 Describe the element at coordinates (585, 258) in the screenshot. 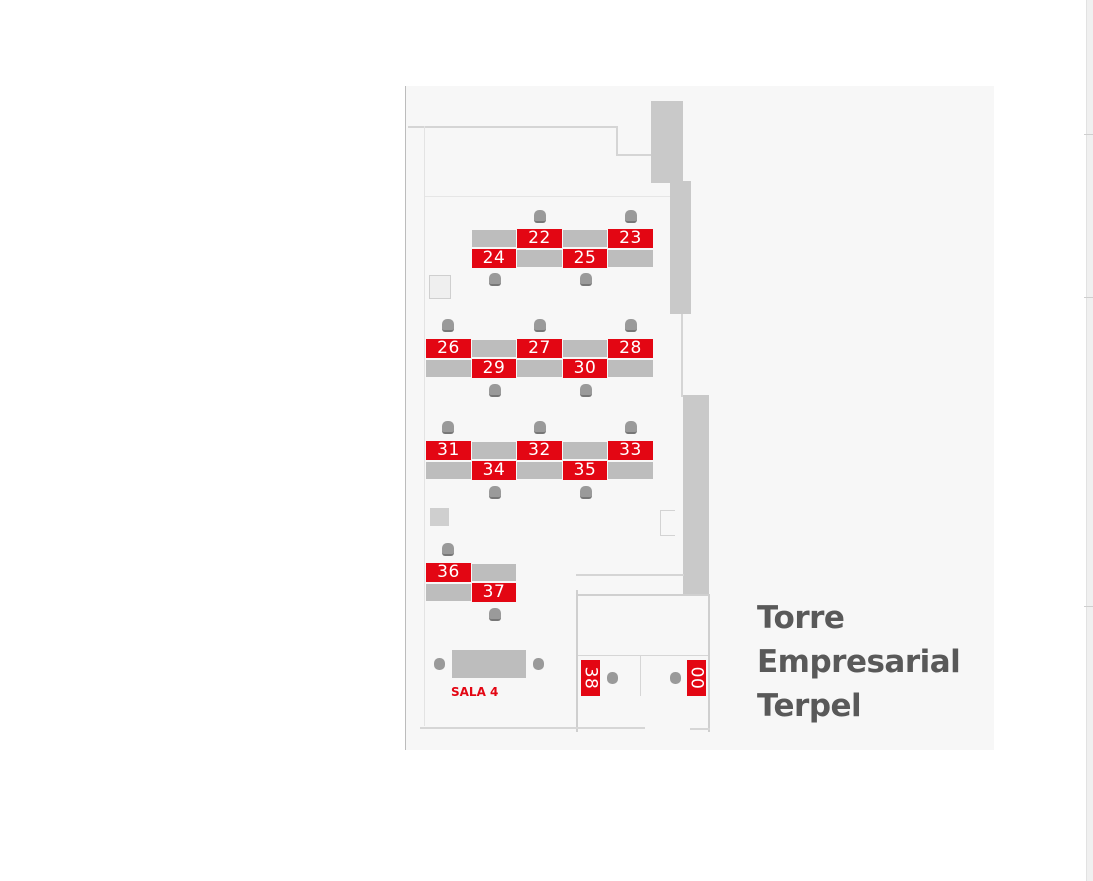

I see `desk-25: 25` at that location.